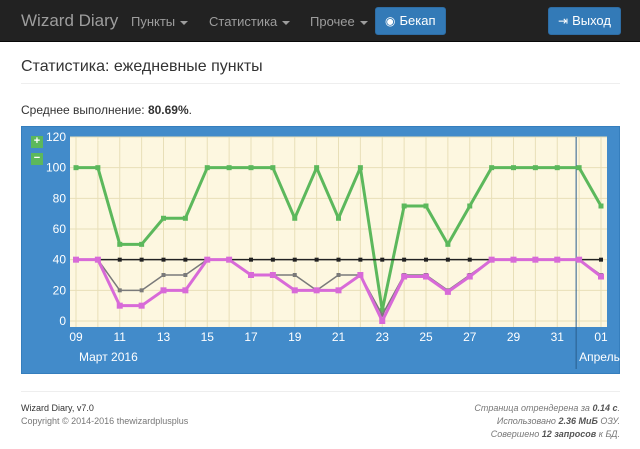 The image size is (640, 449). I want to click on average-value: 80.69%, so click(168, 110).